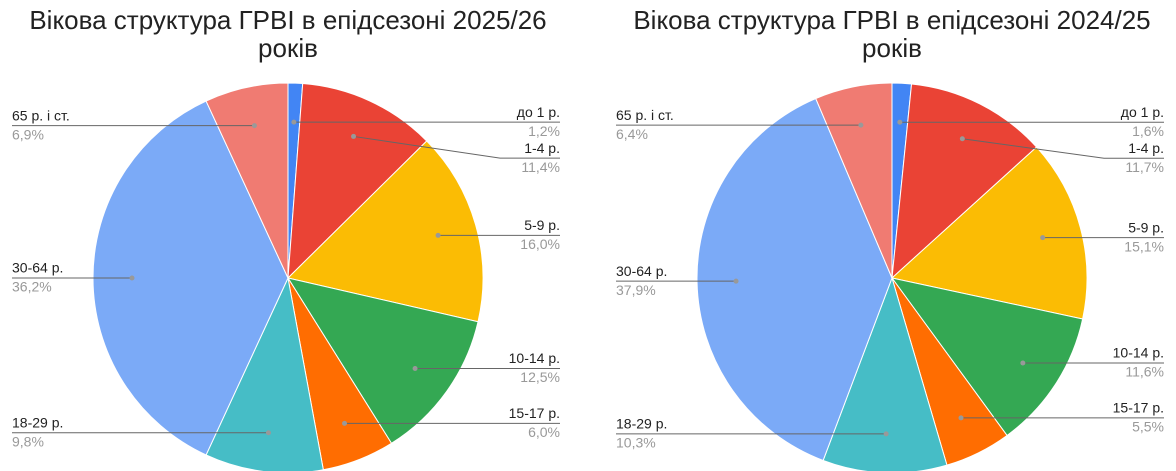 This screenshot has height=471, width=1176. I want to click on slice-value-label: 6,9%, so click(28, 134).